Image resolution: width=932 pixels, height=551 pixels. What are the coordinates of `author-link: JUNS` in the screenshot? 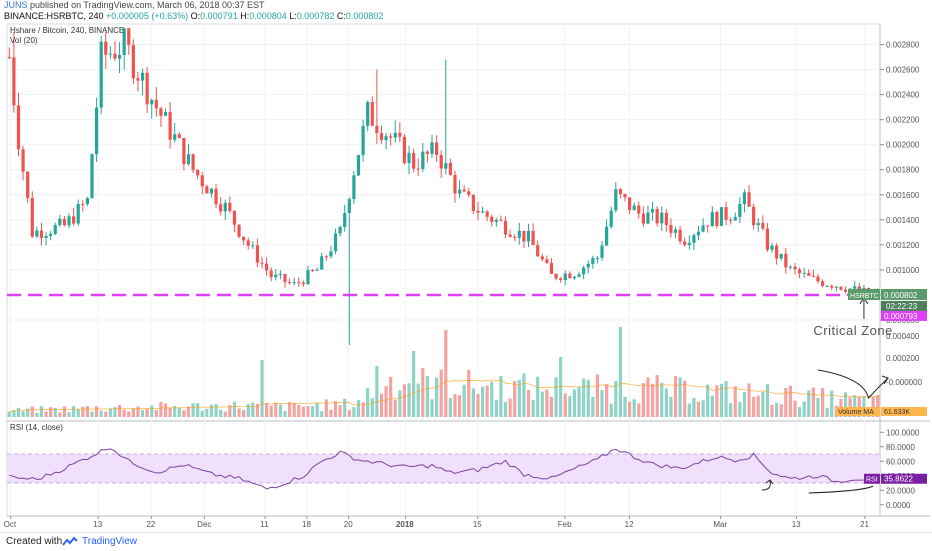 It's located at (16, 5).